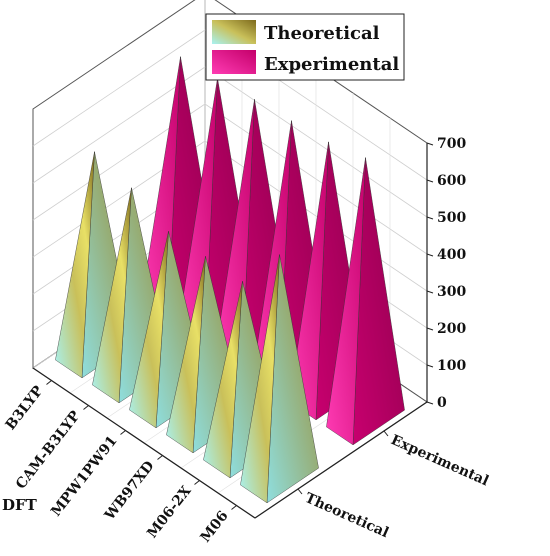 Image resolution: width=550 pixels, height=556 pixels. Describe the element at coordinates (234, 62) in the screenshot. I see `legend-swatch-experimental` at that location.